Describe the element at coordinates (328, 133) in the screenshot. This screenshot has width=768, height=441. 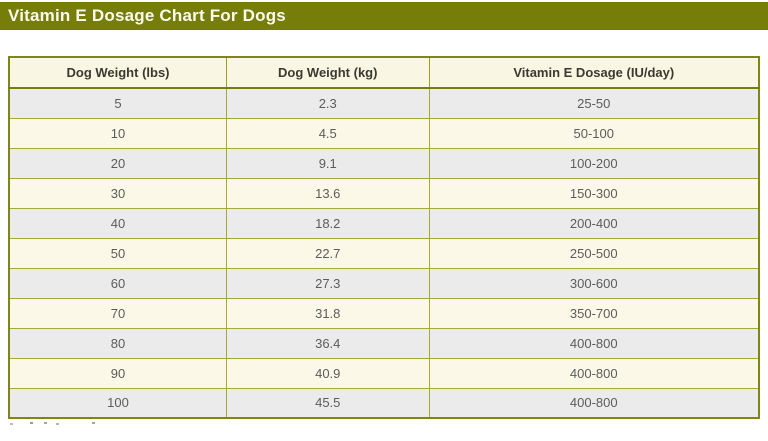
I see `table-cell: 4.5` at that location.